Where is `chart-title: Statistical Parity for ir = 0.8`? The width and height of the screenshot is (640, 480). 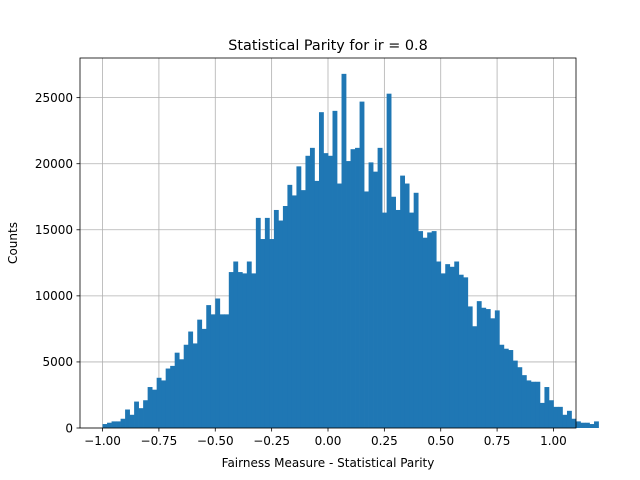 chart-title: Statistical Parity for ir = 0.8 is located at coordinates (328, 46).